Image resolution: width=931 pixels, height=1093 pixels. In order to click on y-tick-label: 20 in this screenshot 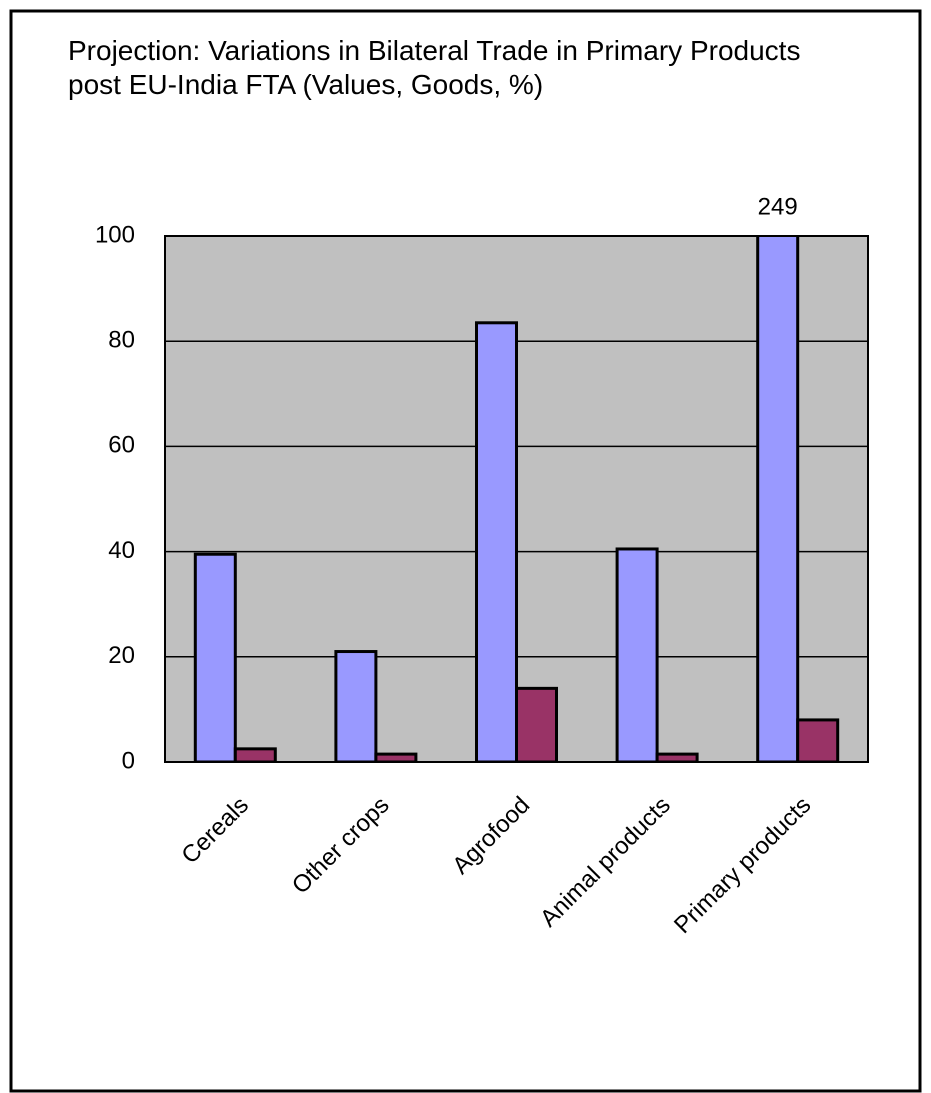, I will do `click(121, 655)`.